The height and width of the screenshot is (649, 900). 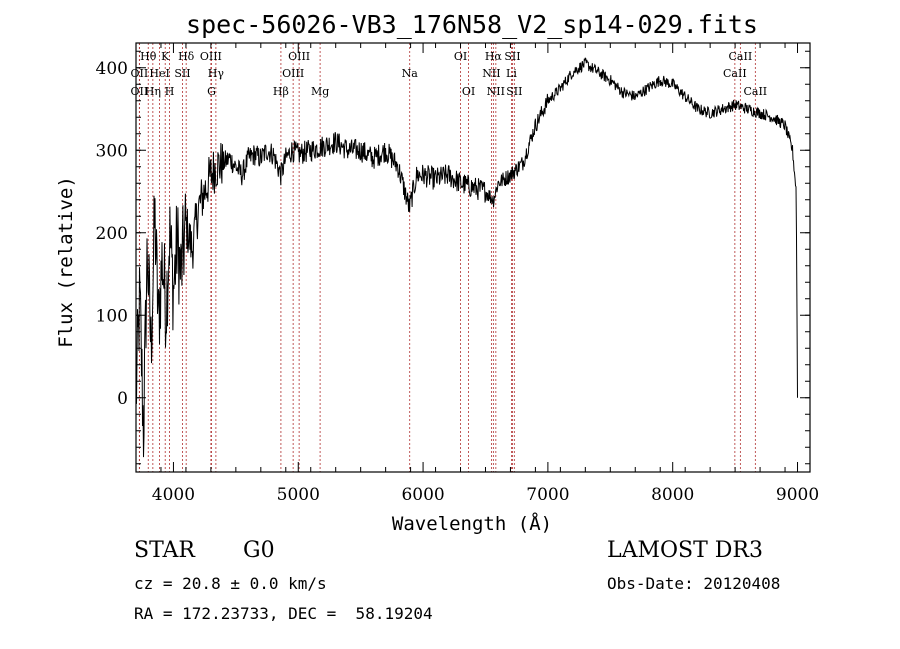 What do you see at coordinates (494, 56) in the screenshot?
I see `marker-label: Hα` at bounding box center [494, 56].